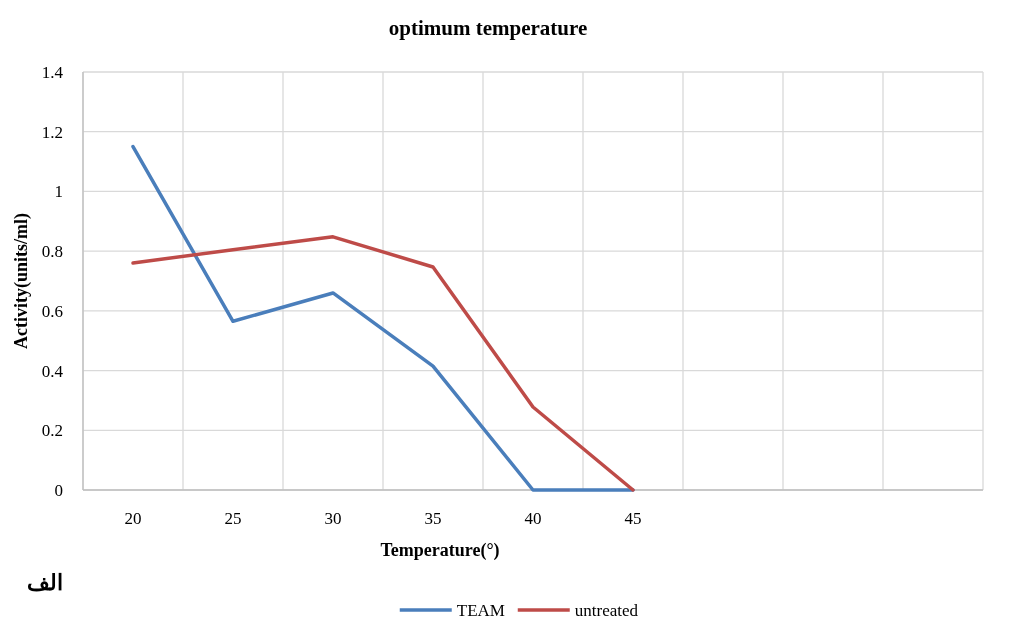 The width and height of the screenshot is (1023, 621). I want to click on y-tick-label: 0.4, so click(52, 371).